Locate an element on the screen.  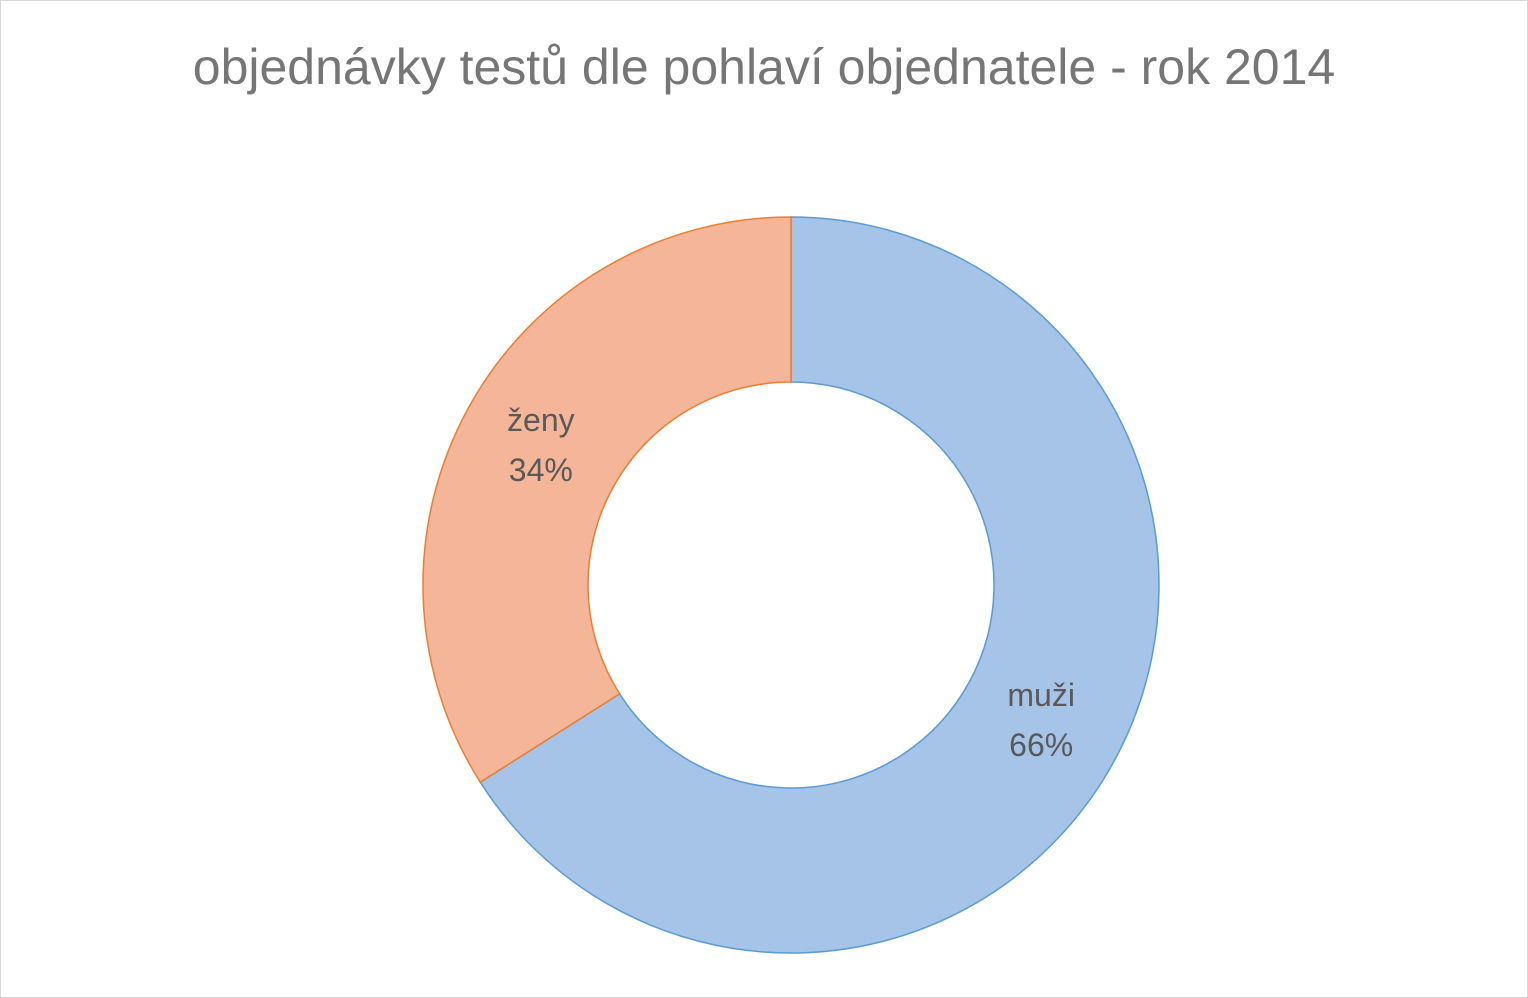
value-label: 34% is located at coordinates (541, 470).